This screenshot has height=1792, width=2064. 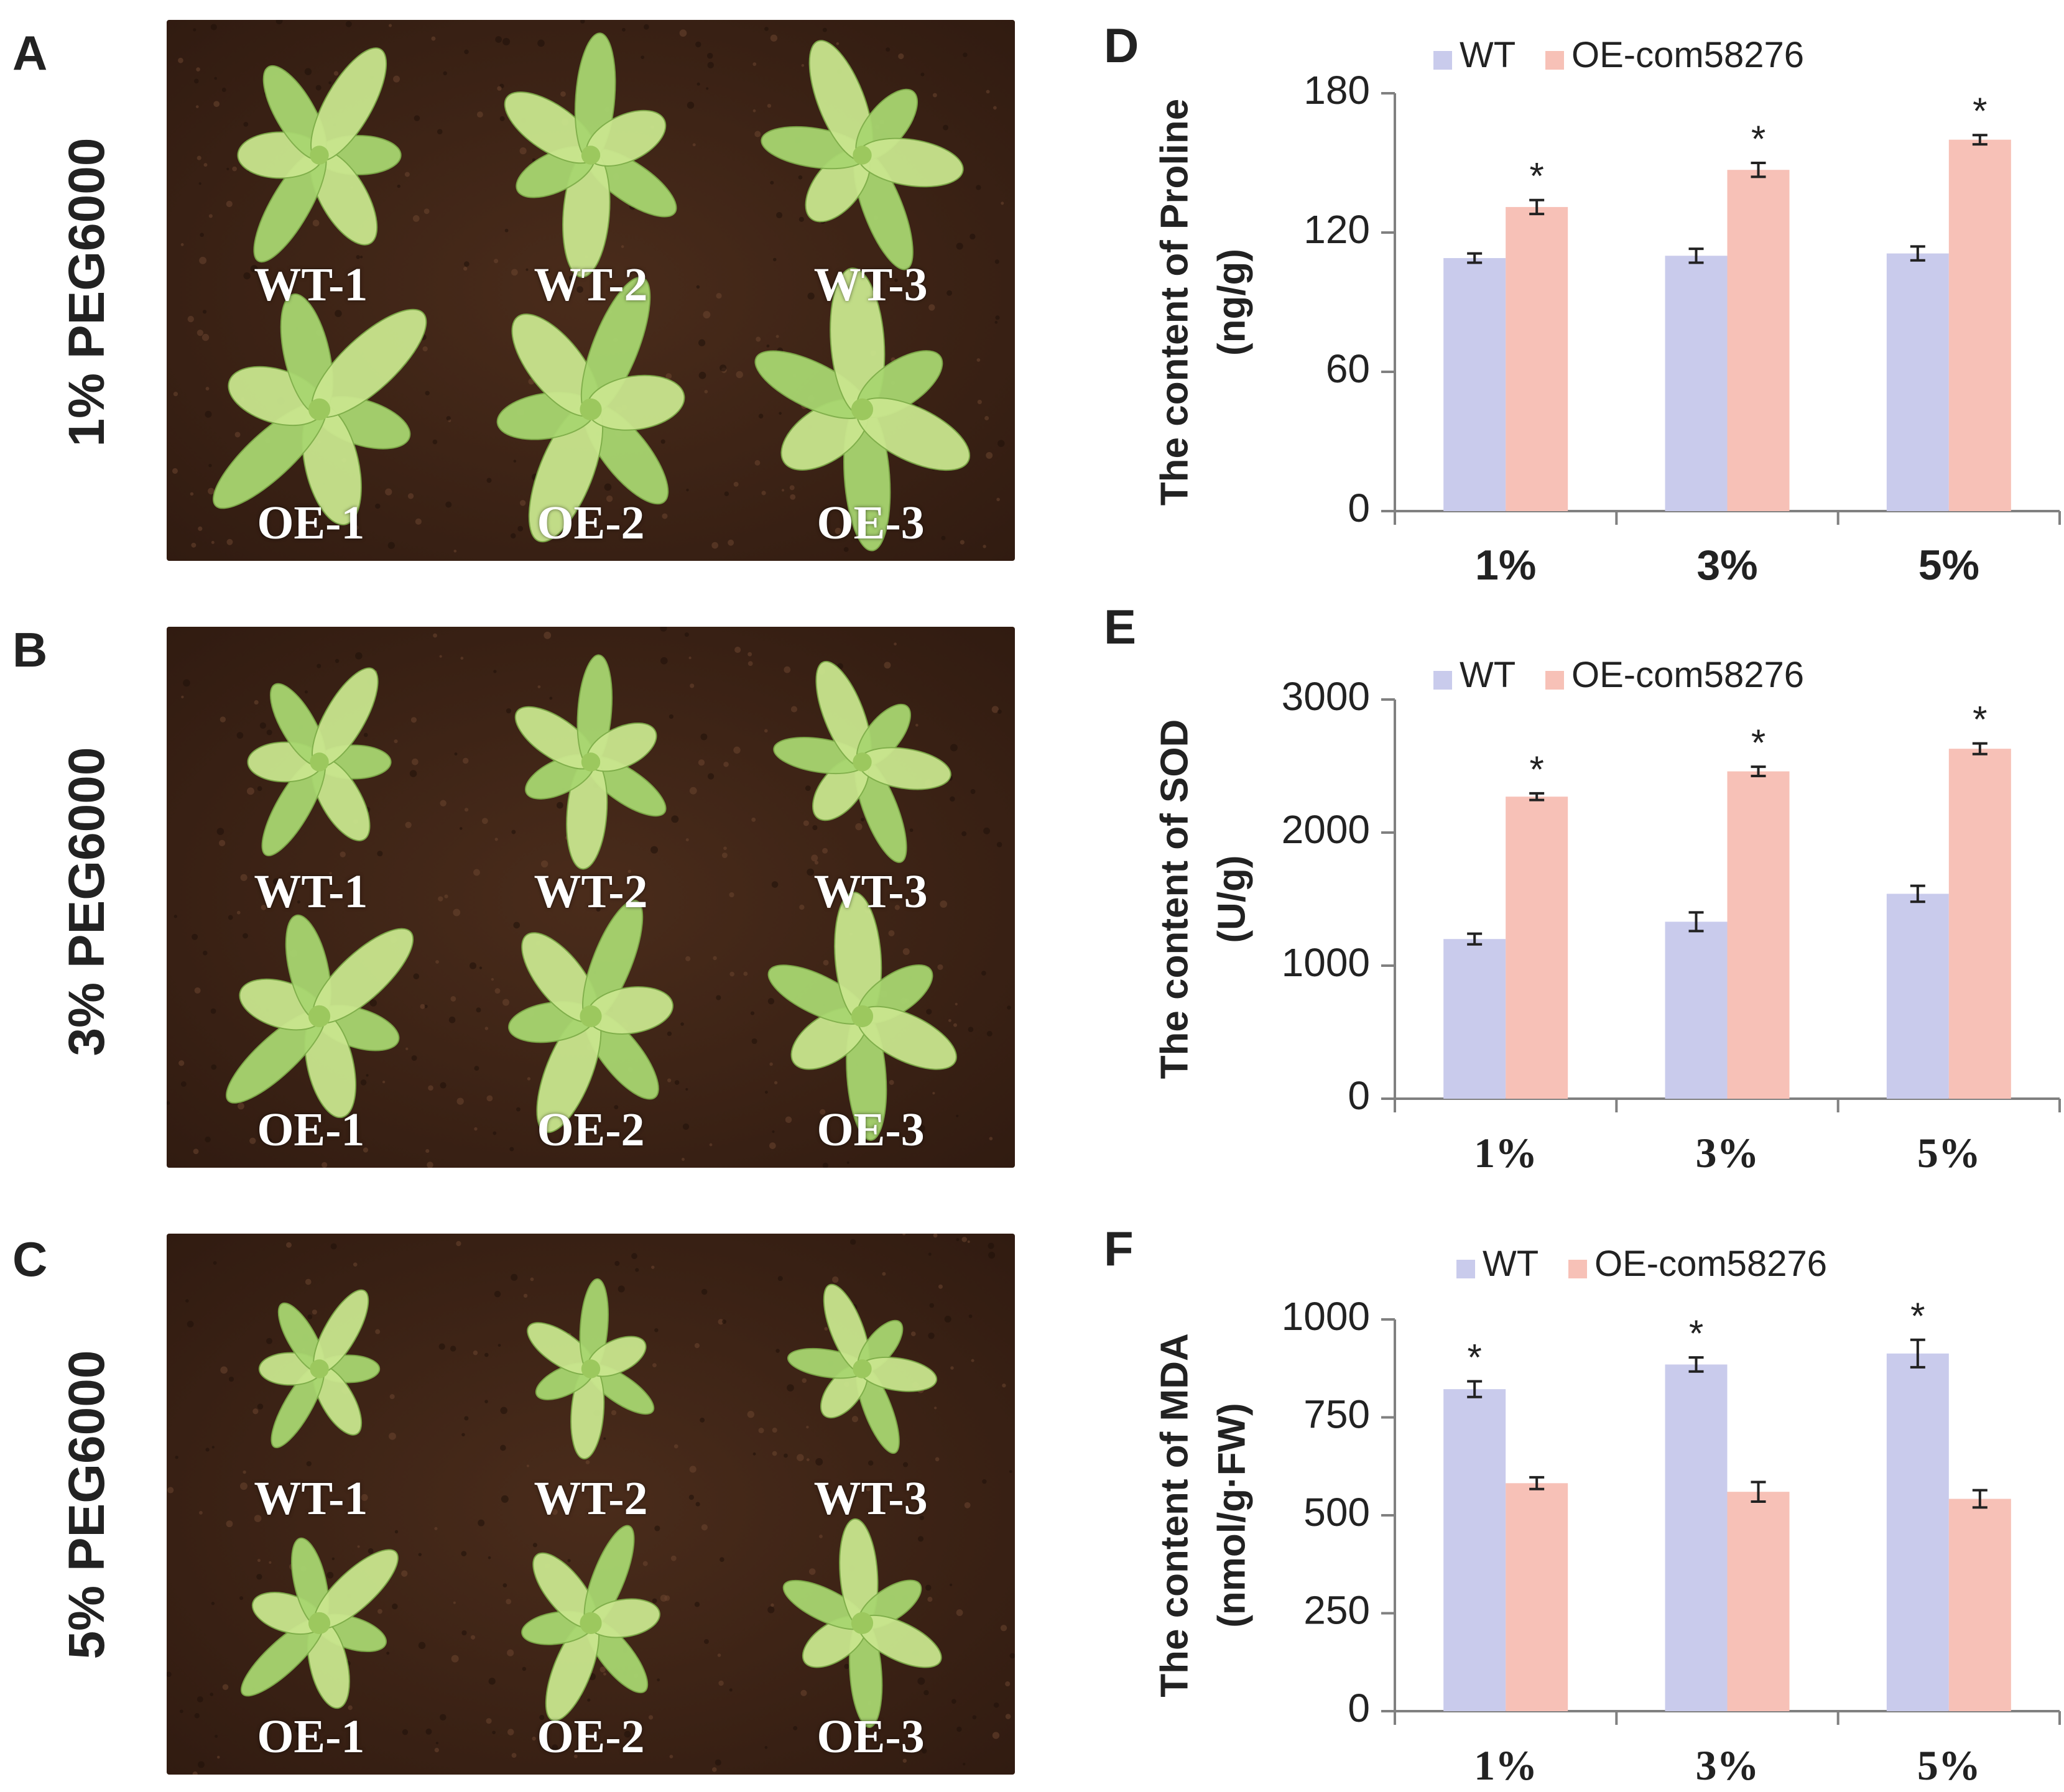 What do you see at coordinates (1231, 899) in the screenshot?
I see `y-axis-unit: (U/g)` at bounding box center [1231, 899].